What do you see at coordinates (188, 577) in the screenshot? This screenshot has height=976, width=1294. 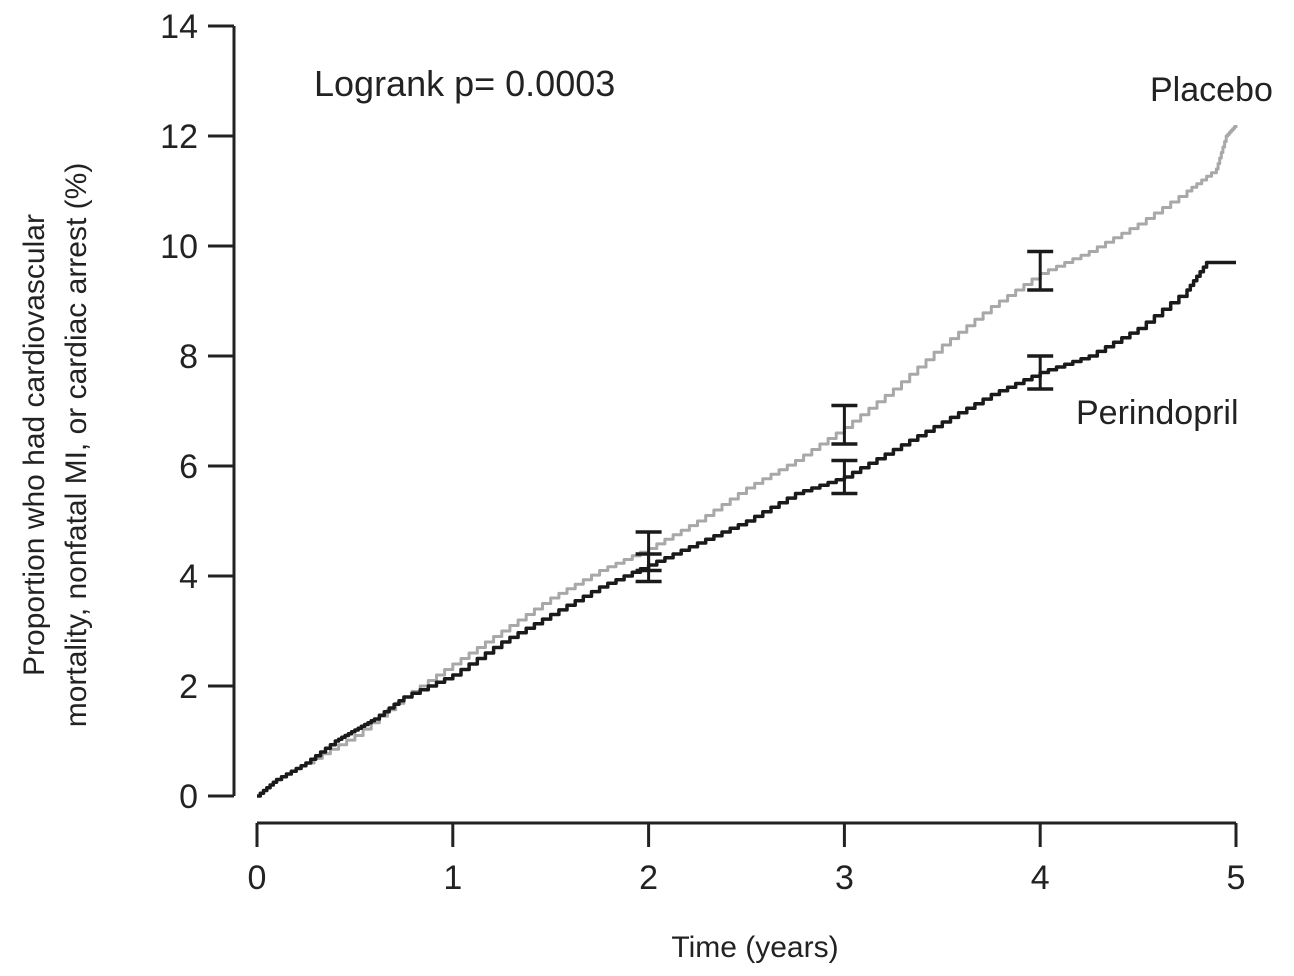 I see `y-tick-label: 4` at bounding box center [188, 577].